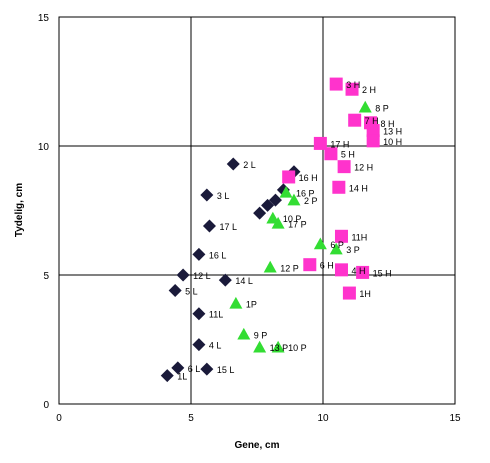 The width and height of the screenshot is (490, 463). What do you see at coordinates (182, 377) in the screenshot?
I see `point-label: 1L` at bounding box center [182, 377].